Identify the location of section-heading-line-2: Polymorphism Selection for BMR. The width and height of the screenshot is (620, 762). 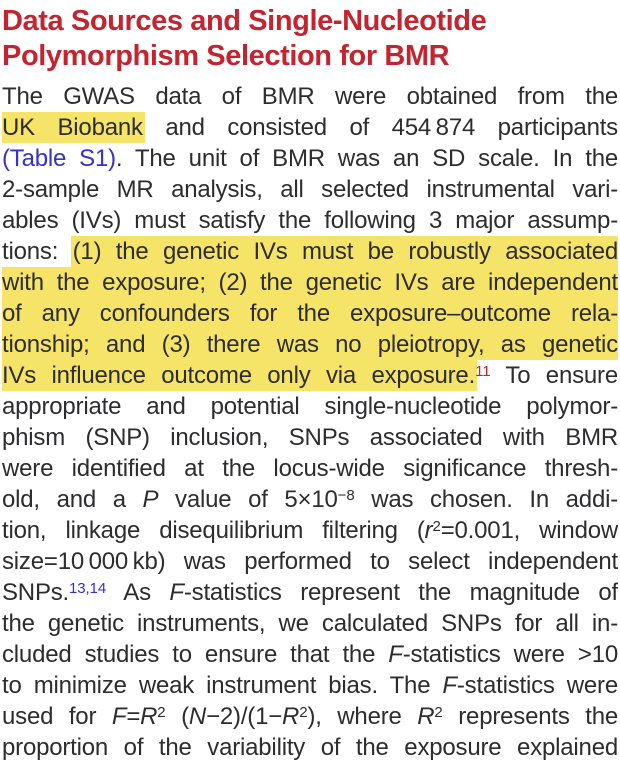
(226, 56).